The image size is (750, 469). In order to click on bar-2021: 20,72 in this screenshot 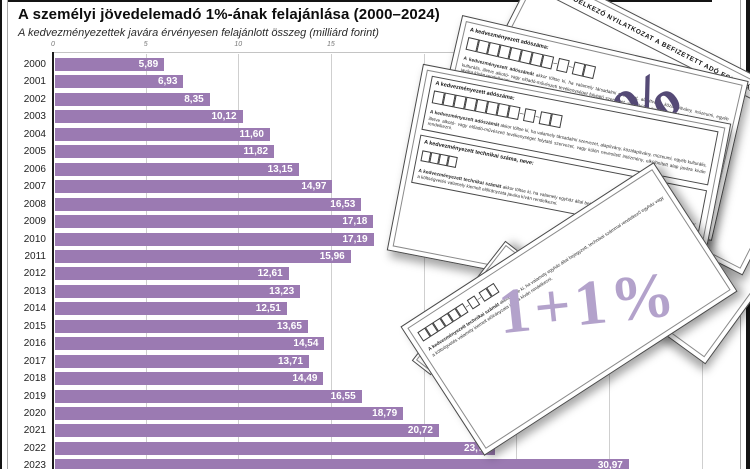, I will do `click(247, 431)`.